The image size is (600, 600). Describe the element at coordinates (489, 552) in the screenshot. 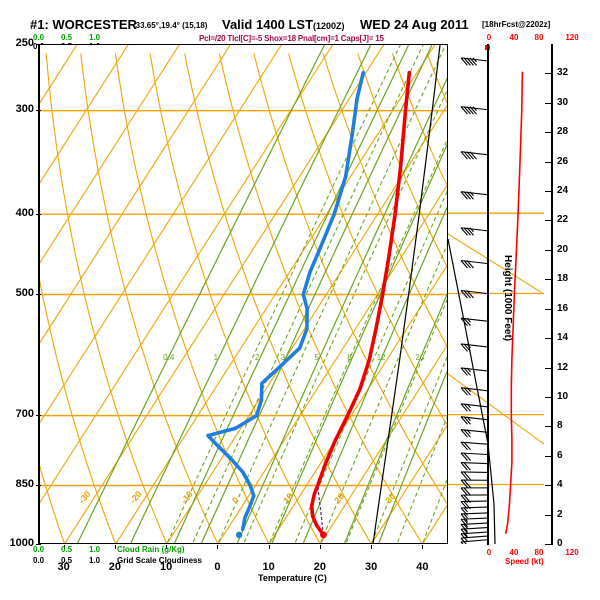

I see `bottom-speed-tick-0: 0` at that location.